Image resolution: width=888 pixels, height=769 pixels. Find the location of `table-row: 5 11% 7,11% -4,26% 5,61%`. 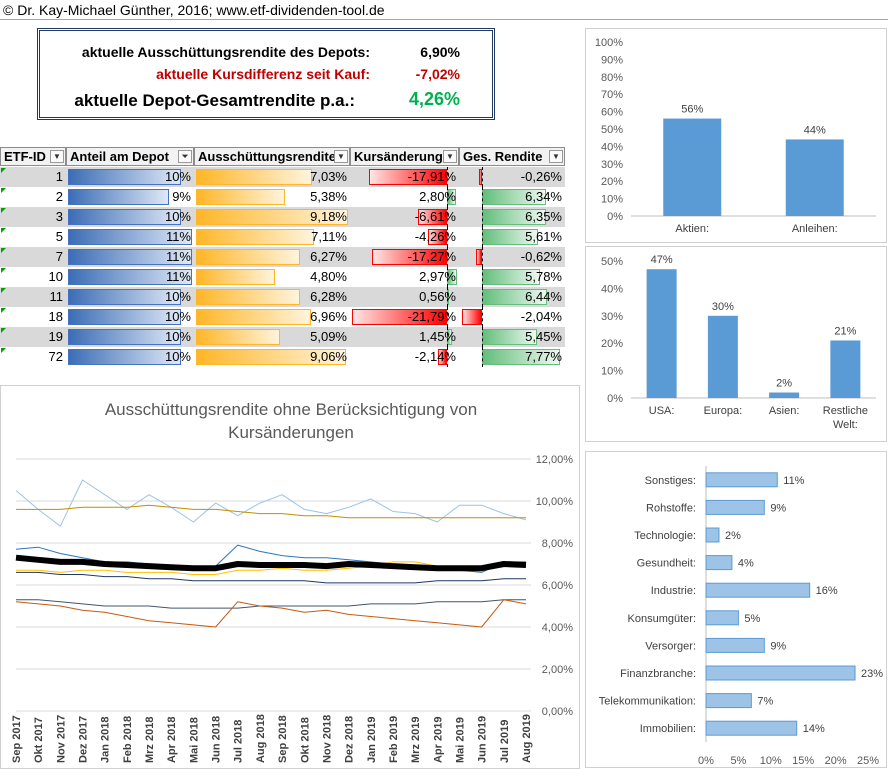

table-row: 5 11% 7,11% -4,26% 5,61% is located at coordinates (282, 237).